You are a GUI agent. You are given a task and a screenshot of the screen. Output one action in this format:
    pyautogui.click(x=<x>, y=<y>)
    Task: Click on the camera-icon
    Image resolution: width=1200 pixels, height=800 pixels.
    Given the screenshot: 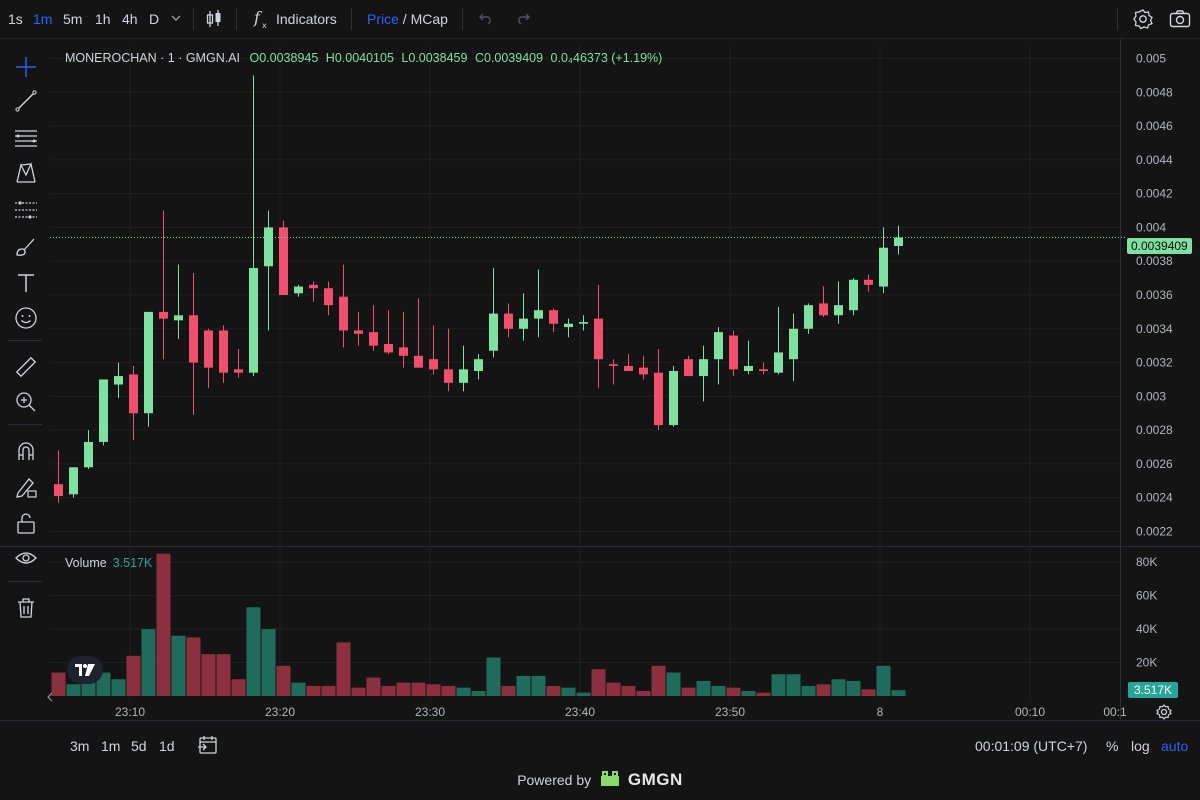 What is the action you would take?
    pyautogui.click(x=1180, y=20)
    